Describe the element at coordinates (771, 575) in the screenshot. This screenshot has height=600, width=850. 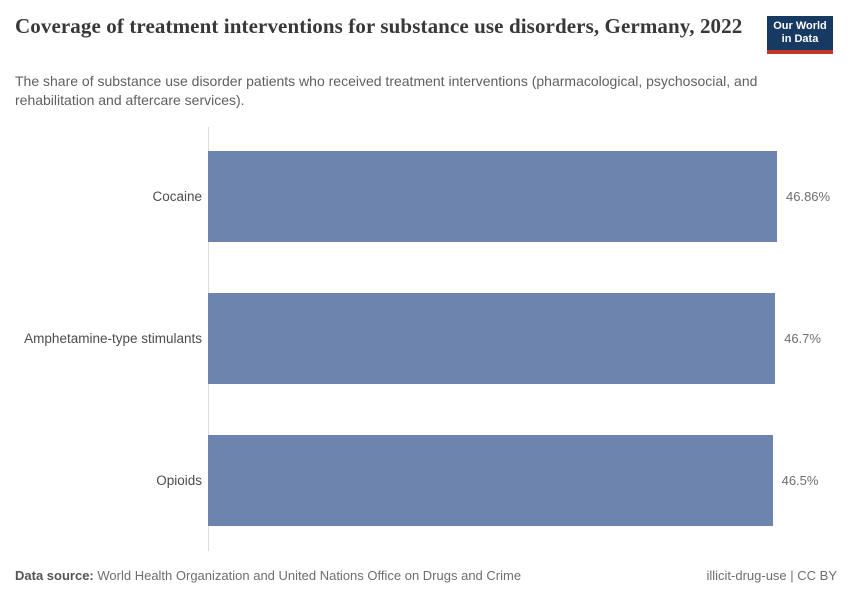
I see `license-note: illicit-drug-use | CC BY` at that location.